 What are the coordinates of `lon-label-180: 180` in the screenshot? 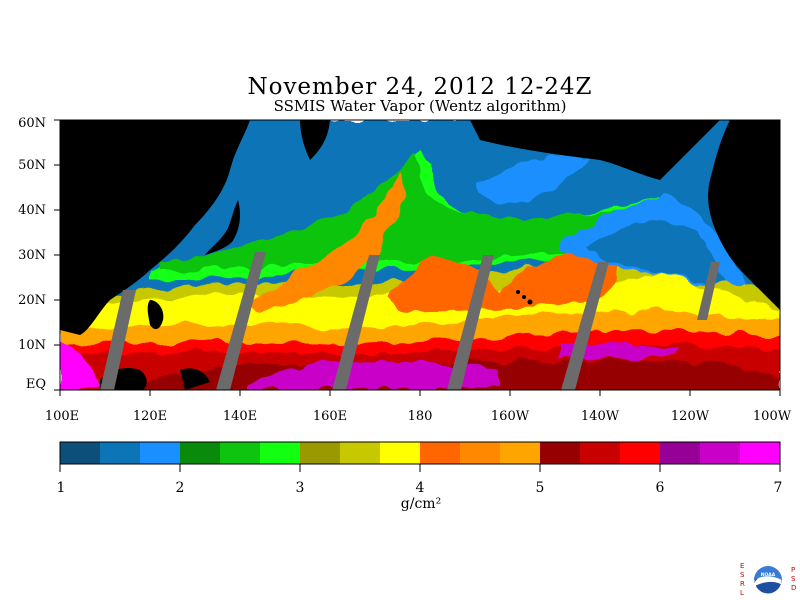 It's located at (420, 416).